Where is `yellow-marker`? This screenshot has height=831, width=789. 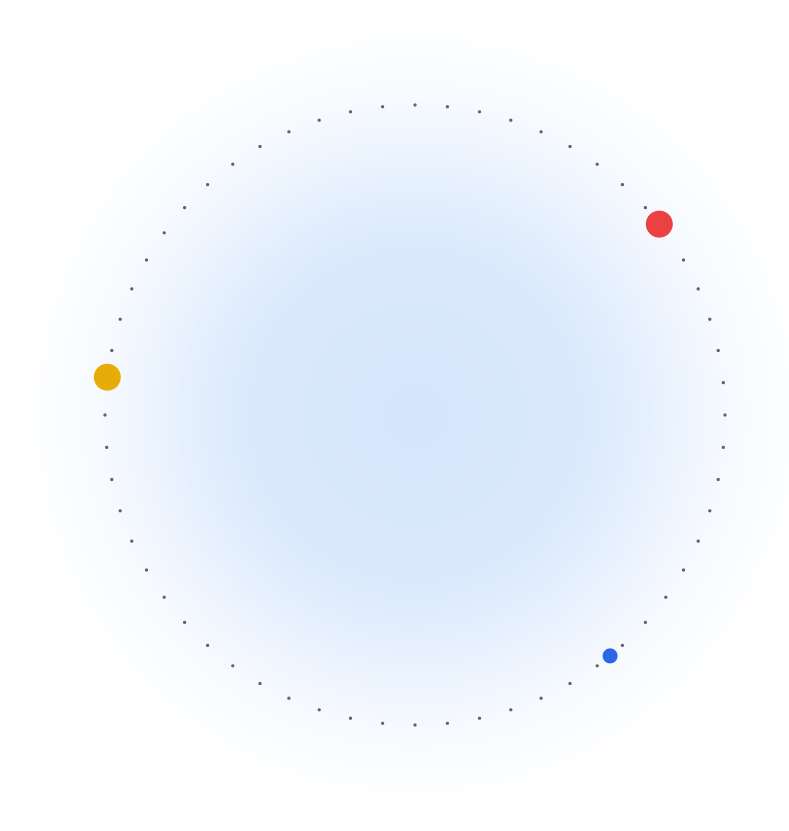 yellow-marker is located at coordinates (107, 377).